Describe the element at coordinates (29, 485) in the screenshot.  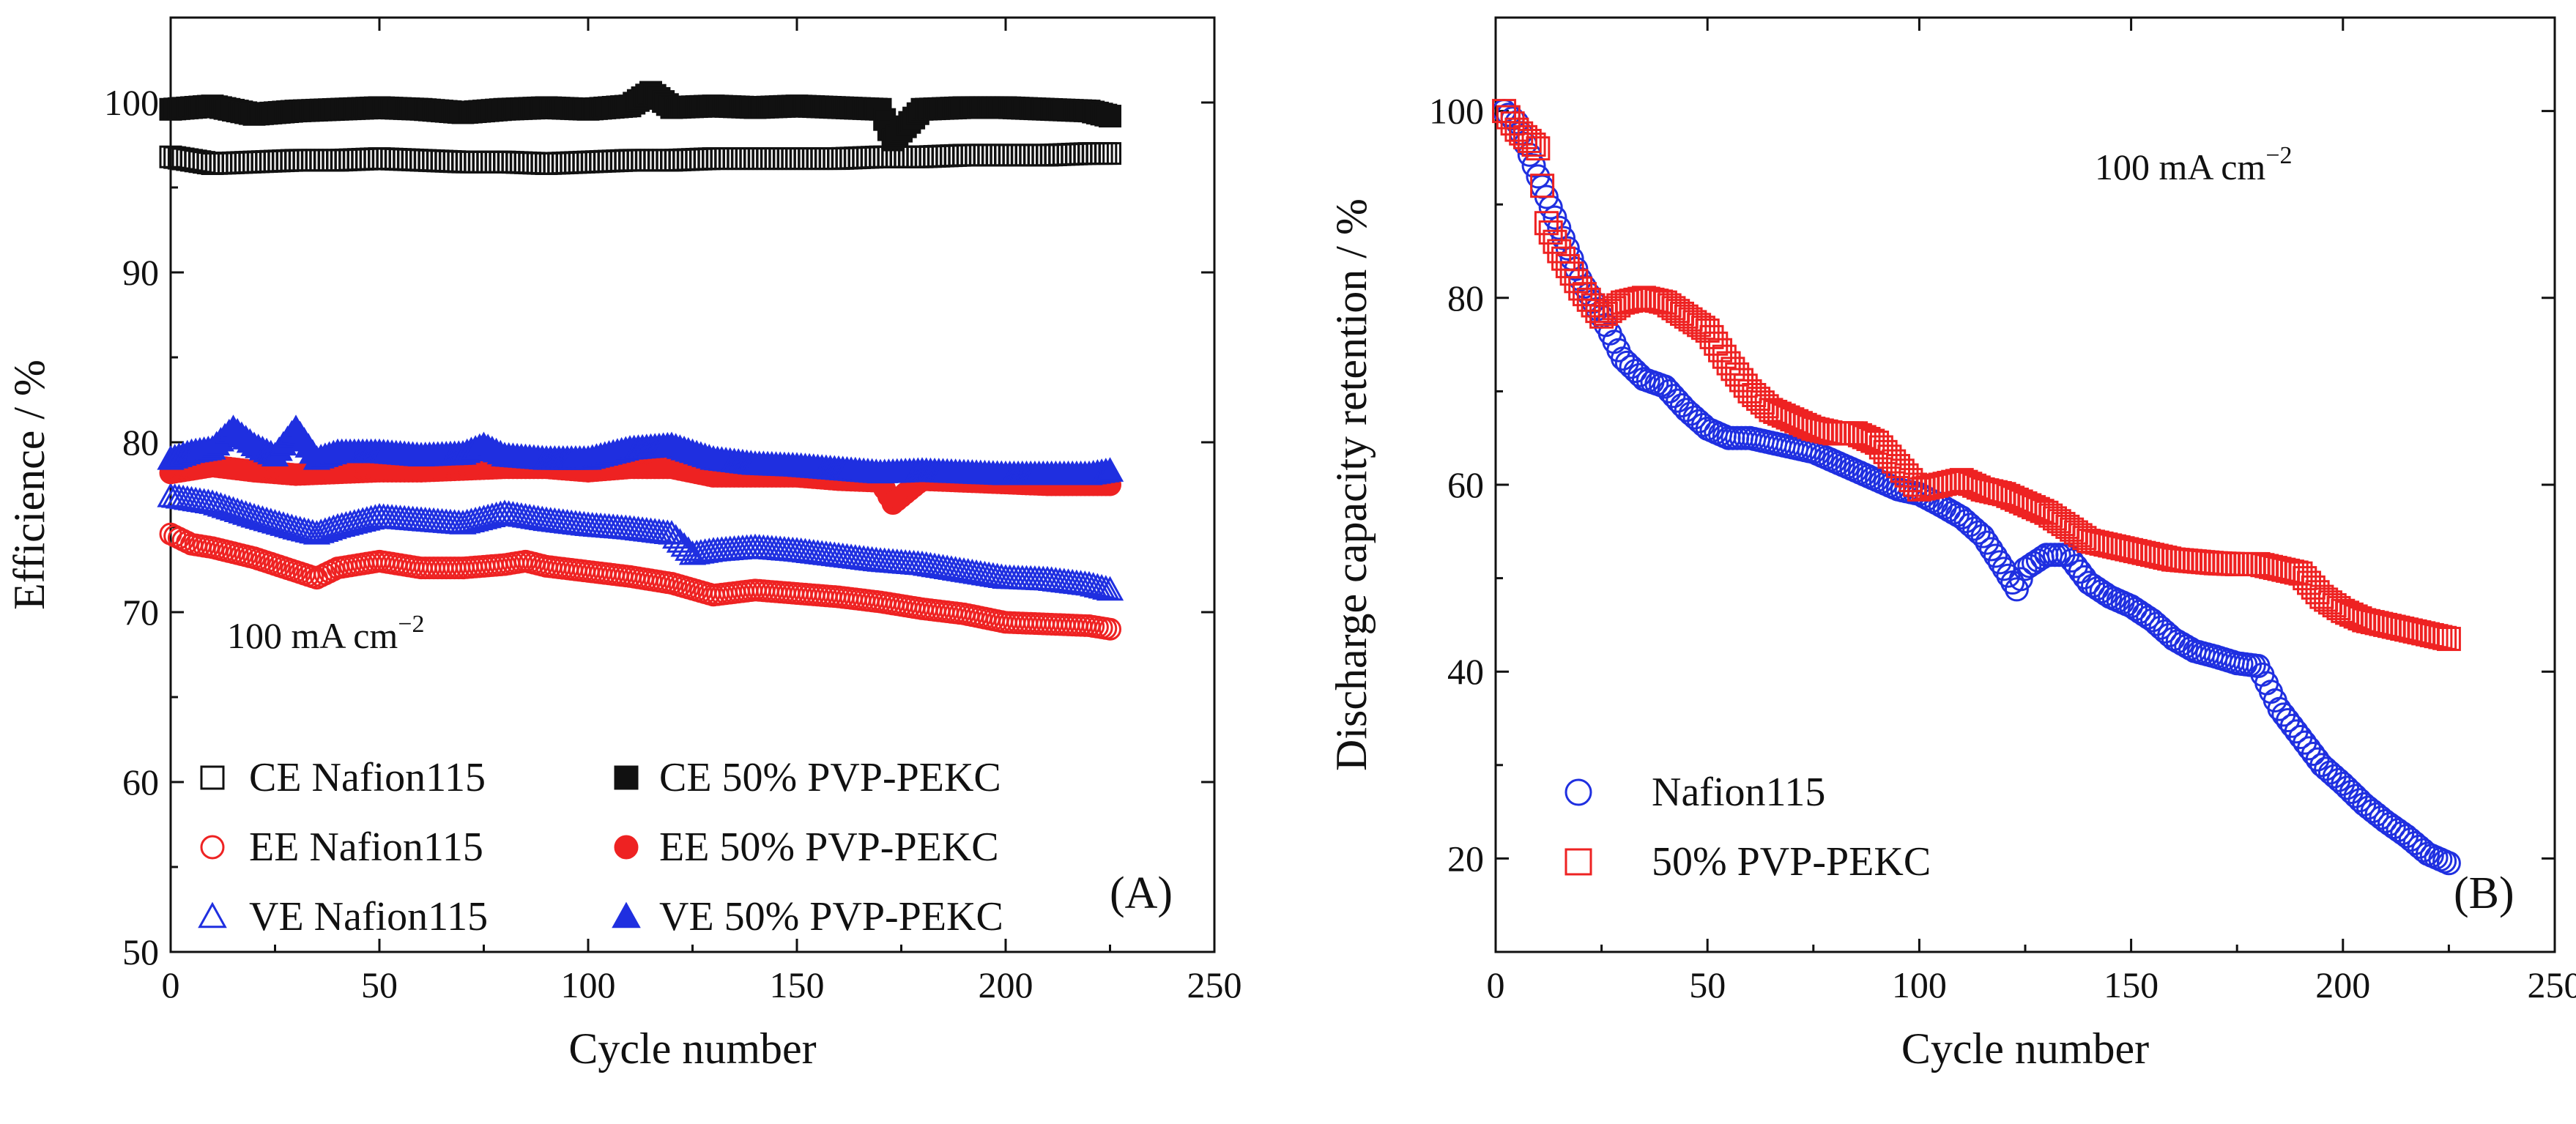
I see `y-axis-label: Efficience / %` at that location.